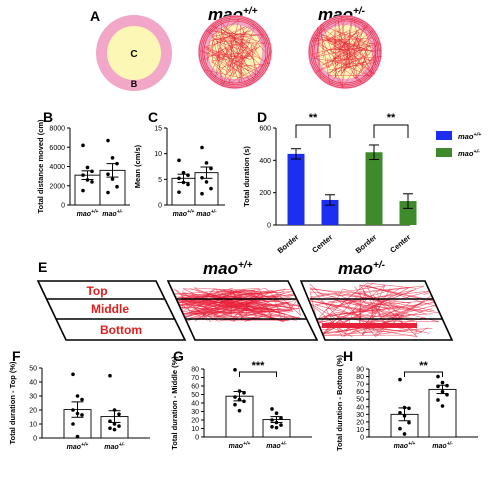 This screenshot has height=479, width=500. What do you see at coordinates (322, 244) in the screenshot?
I see `x-tick-label: Center` at bounding box center [322, 244].